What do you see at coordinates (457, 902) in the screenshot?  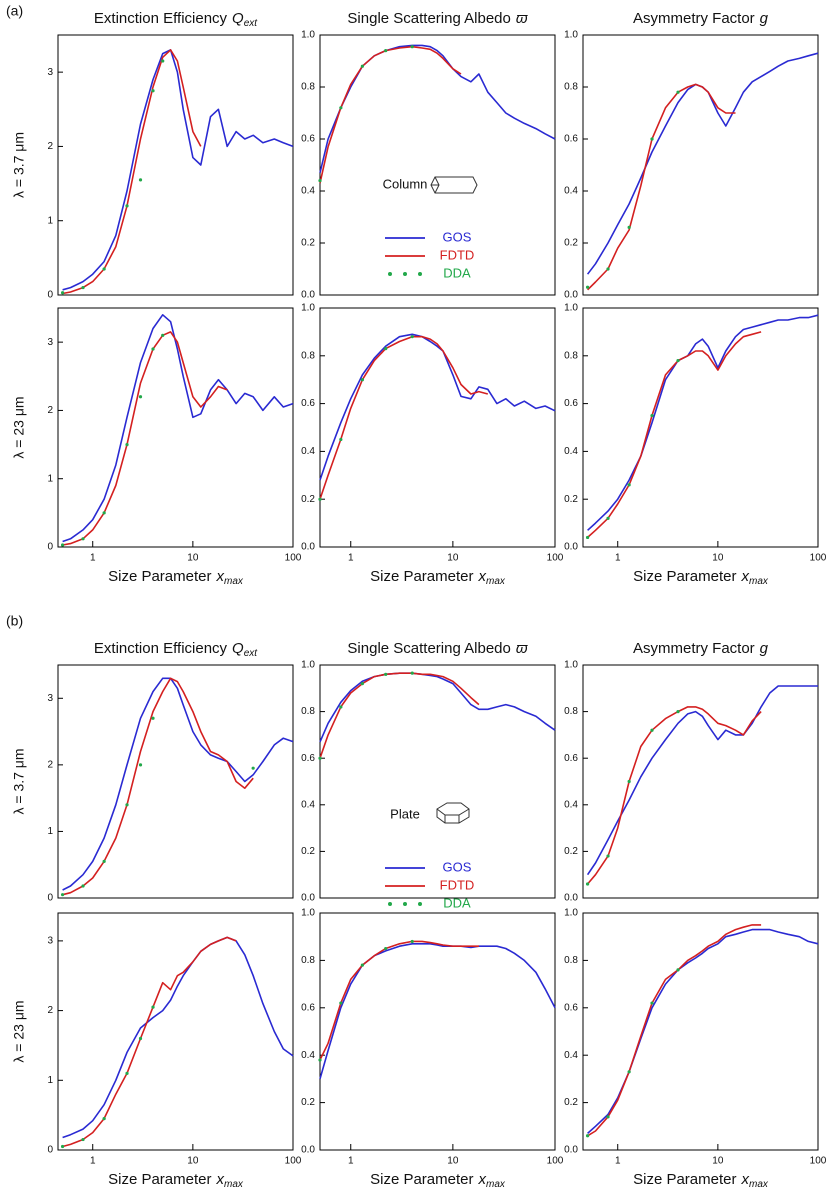 I see `legend-label: DDA` at bounding box center [457, 902].